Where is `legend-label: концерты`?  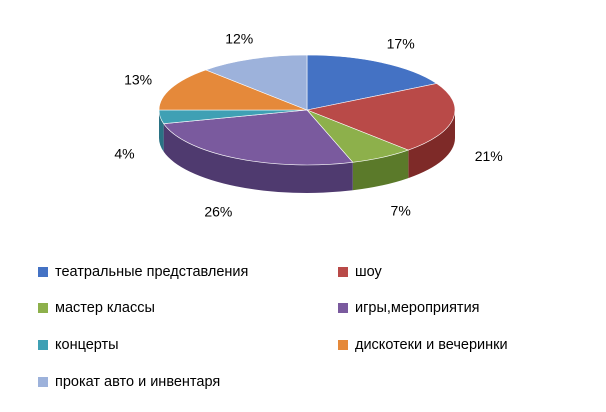
legend-label: концерты is located at coordinates (87, 345).